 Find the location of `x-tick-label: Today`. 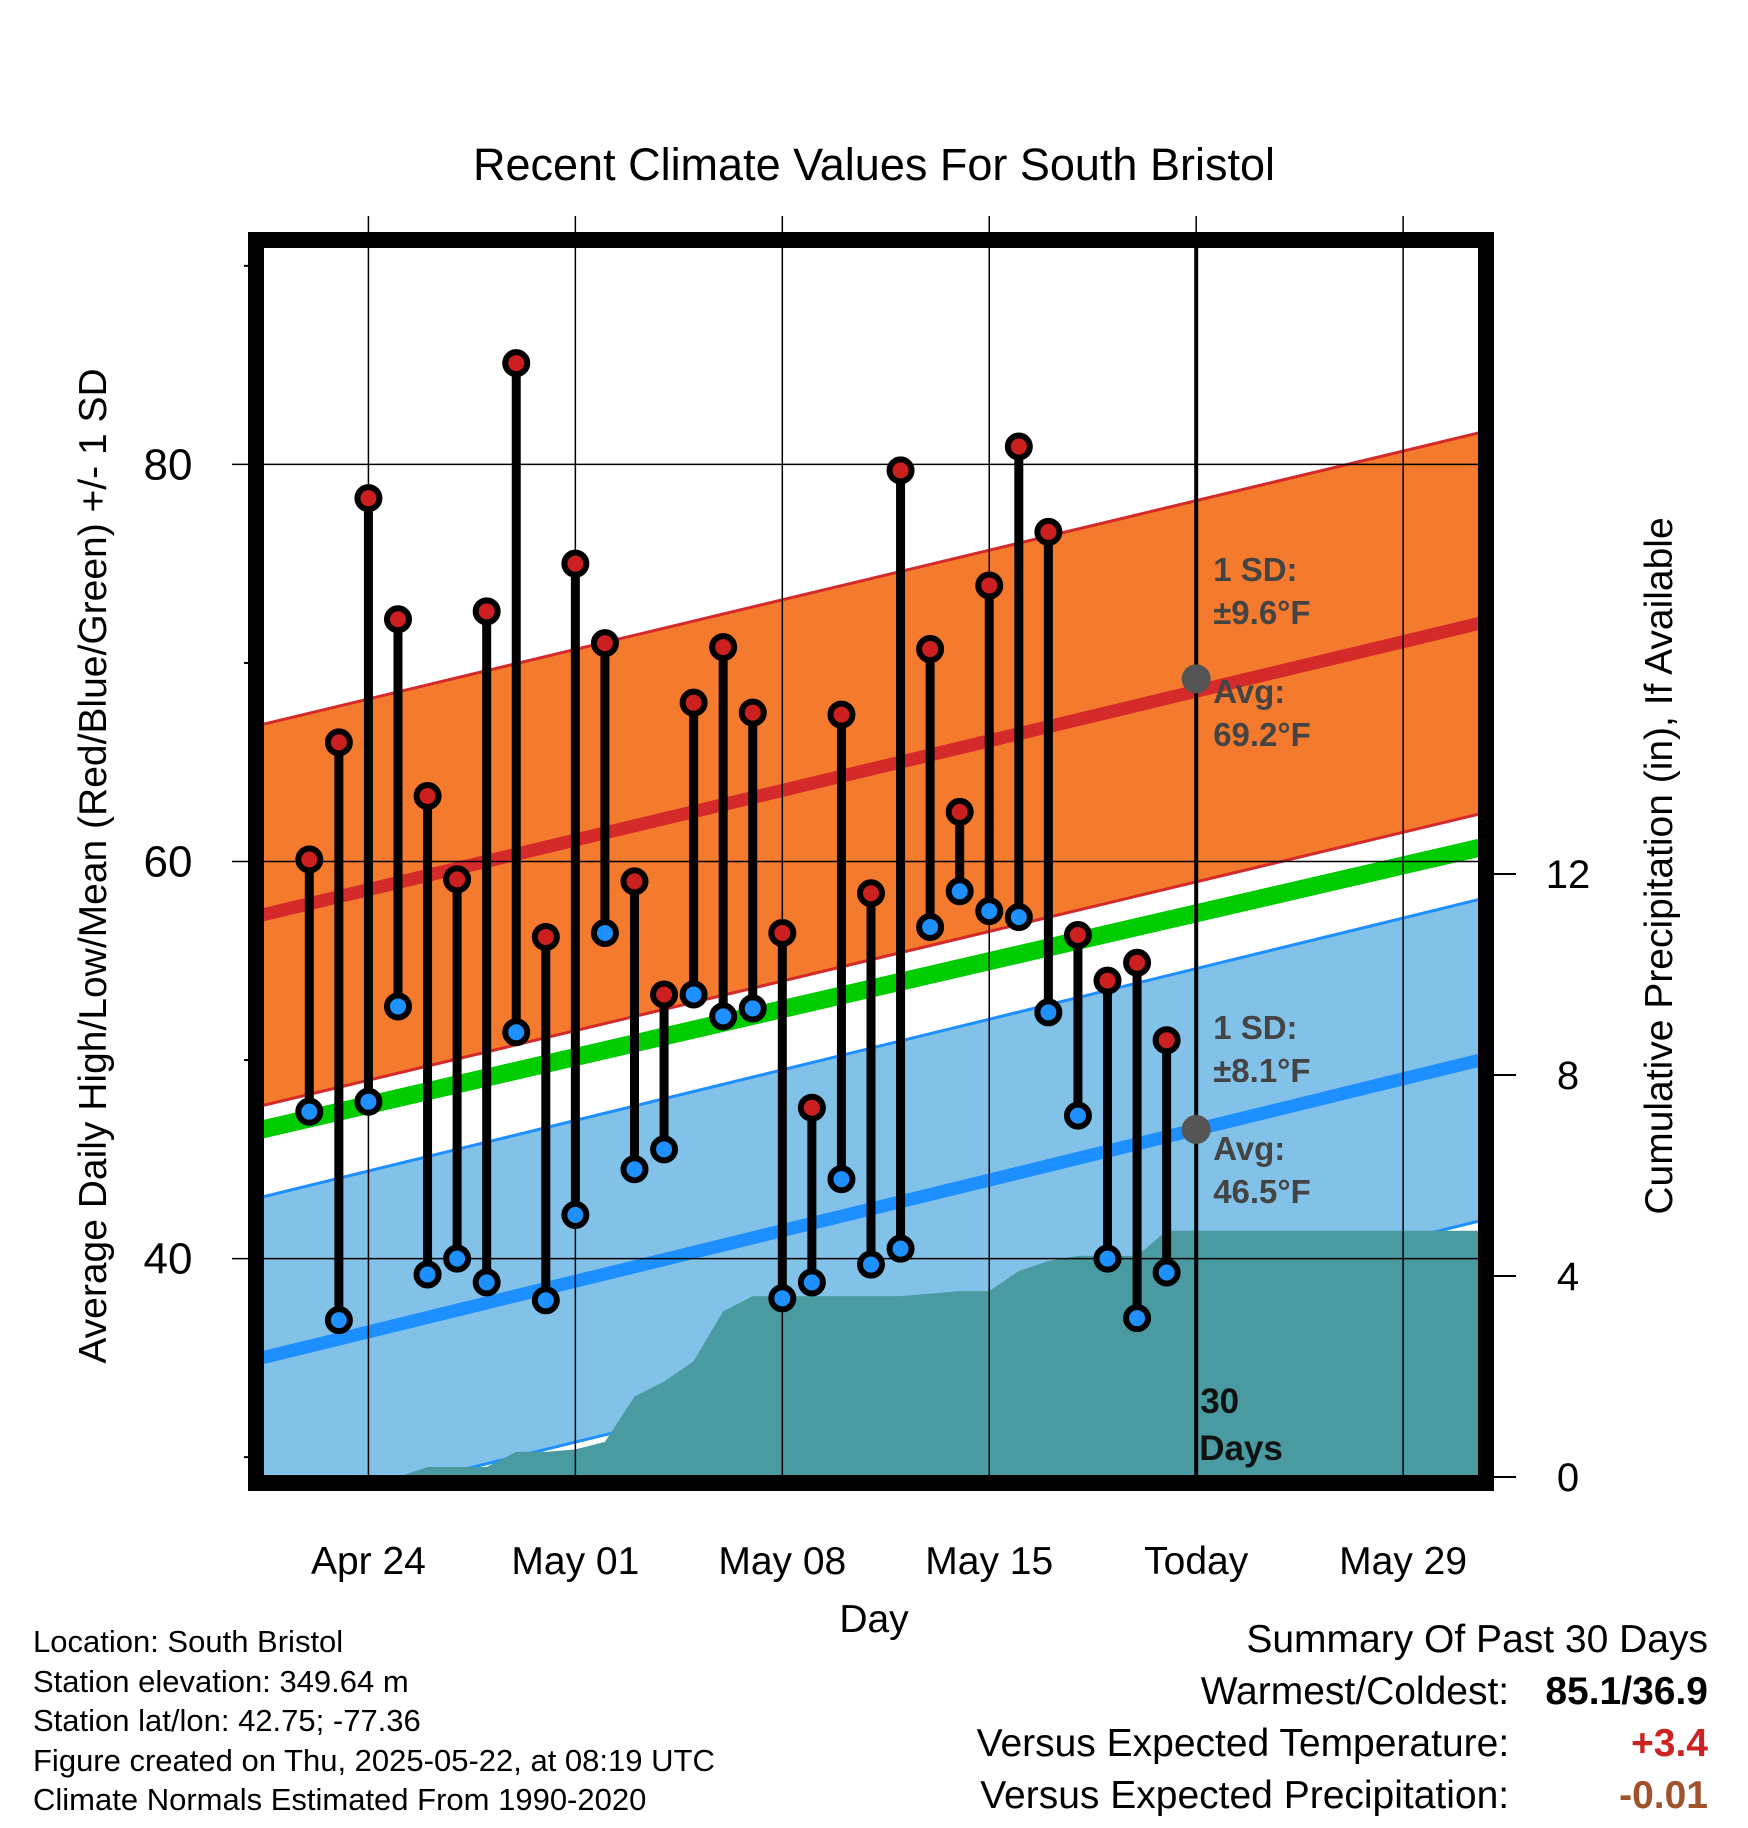

x-tick-label: Today is located at coordinates (1196, 1561).